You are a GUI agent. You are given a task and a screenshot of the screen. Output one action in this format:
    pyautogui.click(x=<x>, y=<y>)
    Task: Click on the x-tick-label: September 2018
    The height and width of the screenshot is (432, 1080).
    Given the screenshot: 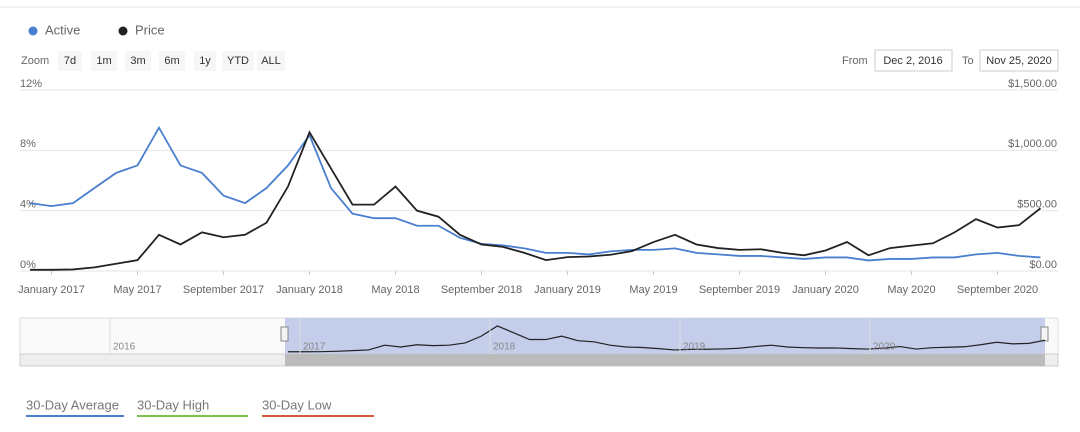 What is the action you would take?
    pyautogui.click(x=481, y=290)
    